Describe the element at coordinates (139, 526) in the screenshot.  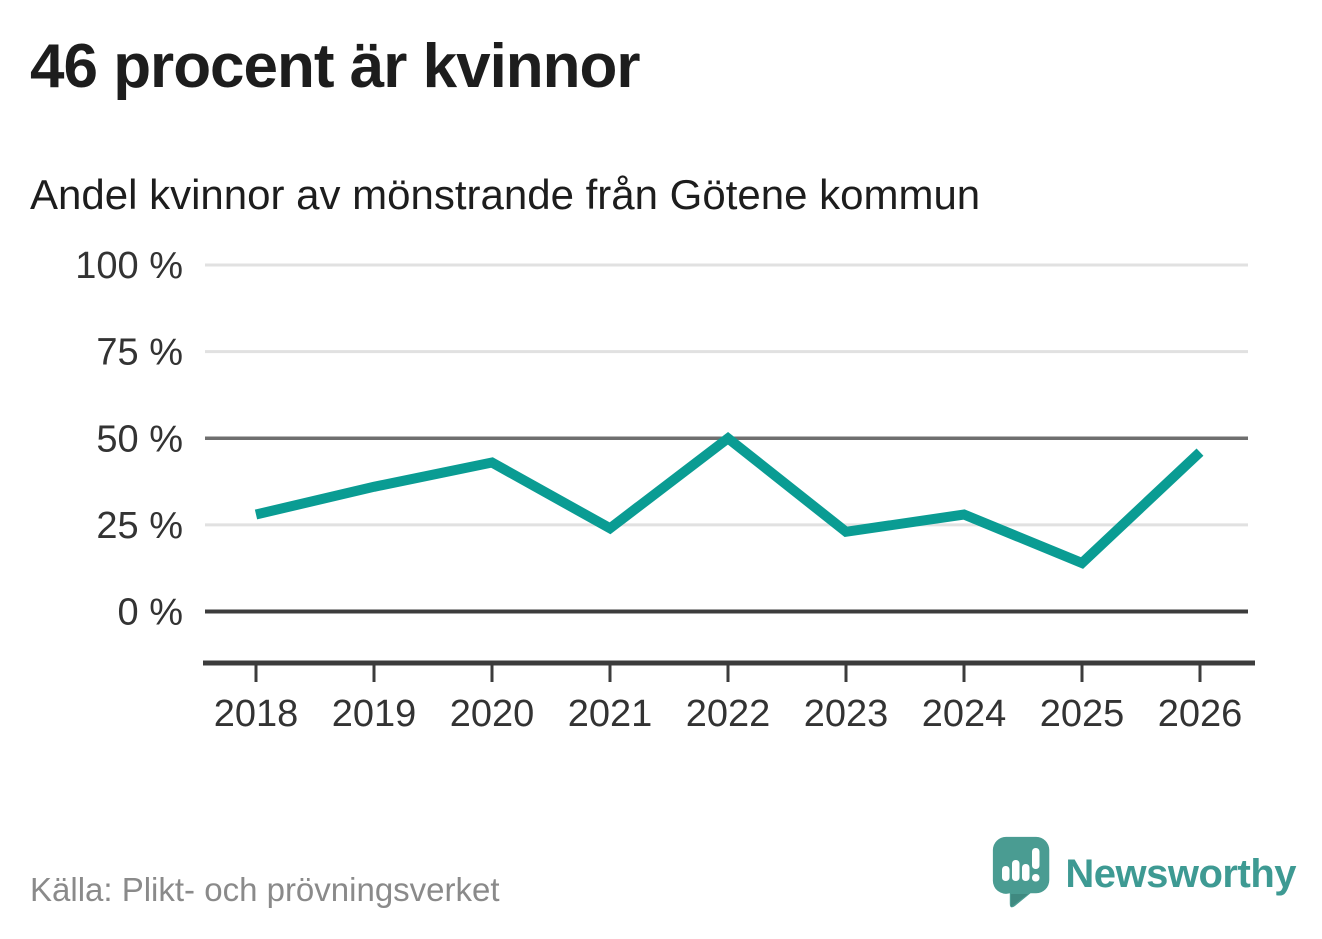
I see `y-axis-tick-label: 25 %` at that location.